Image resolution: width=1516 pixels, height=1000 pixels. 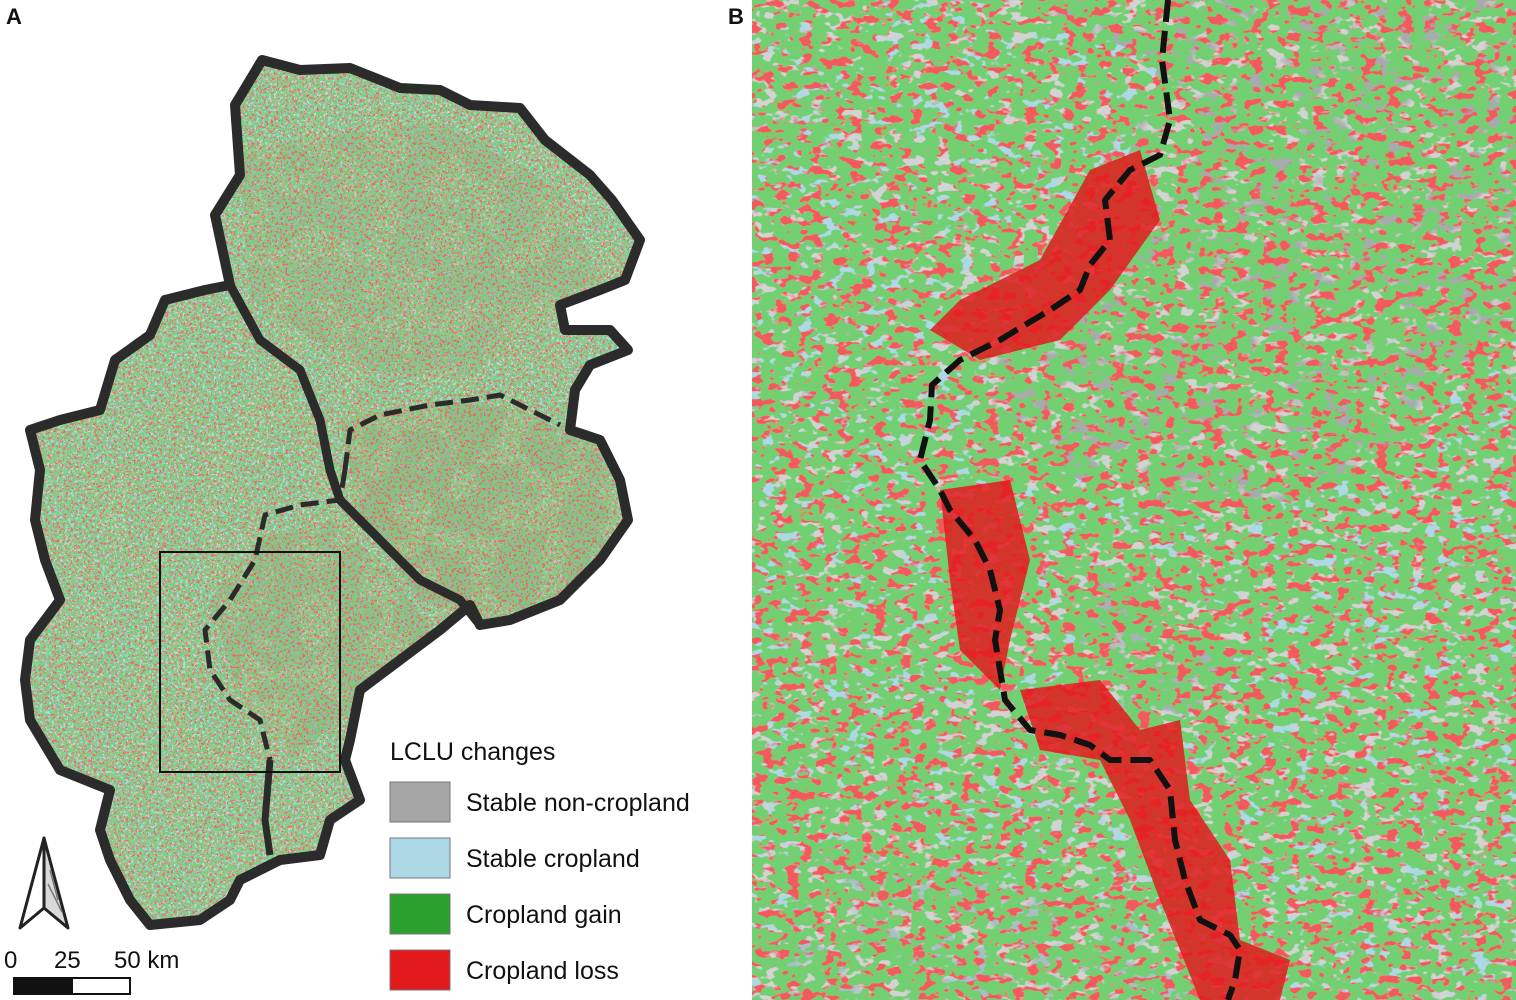 What do you see at coordinates (542, 971) in the screenshot?
I see `legend-label-cropland-loss: Cropland loss` at bounding box center [542, 971].